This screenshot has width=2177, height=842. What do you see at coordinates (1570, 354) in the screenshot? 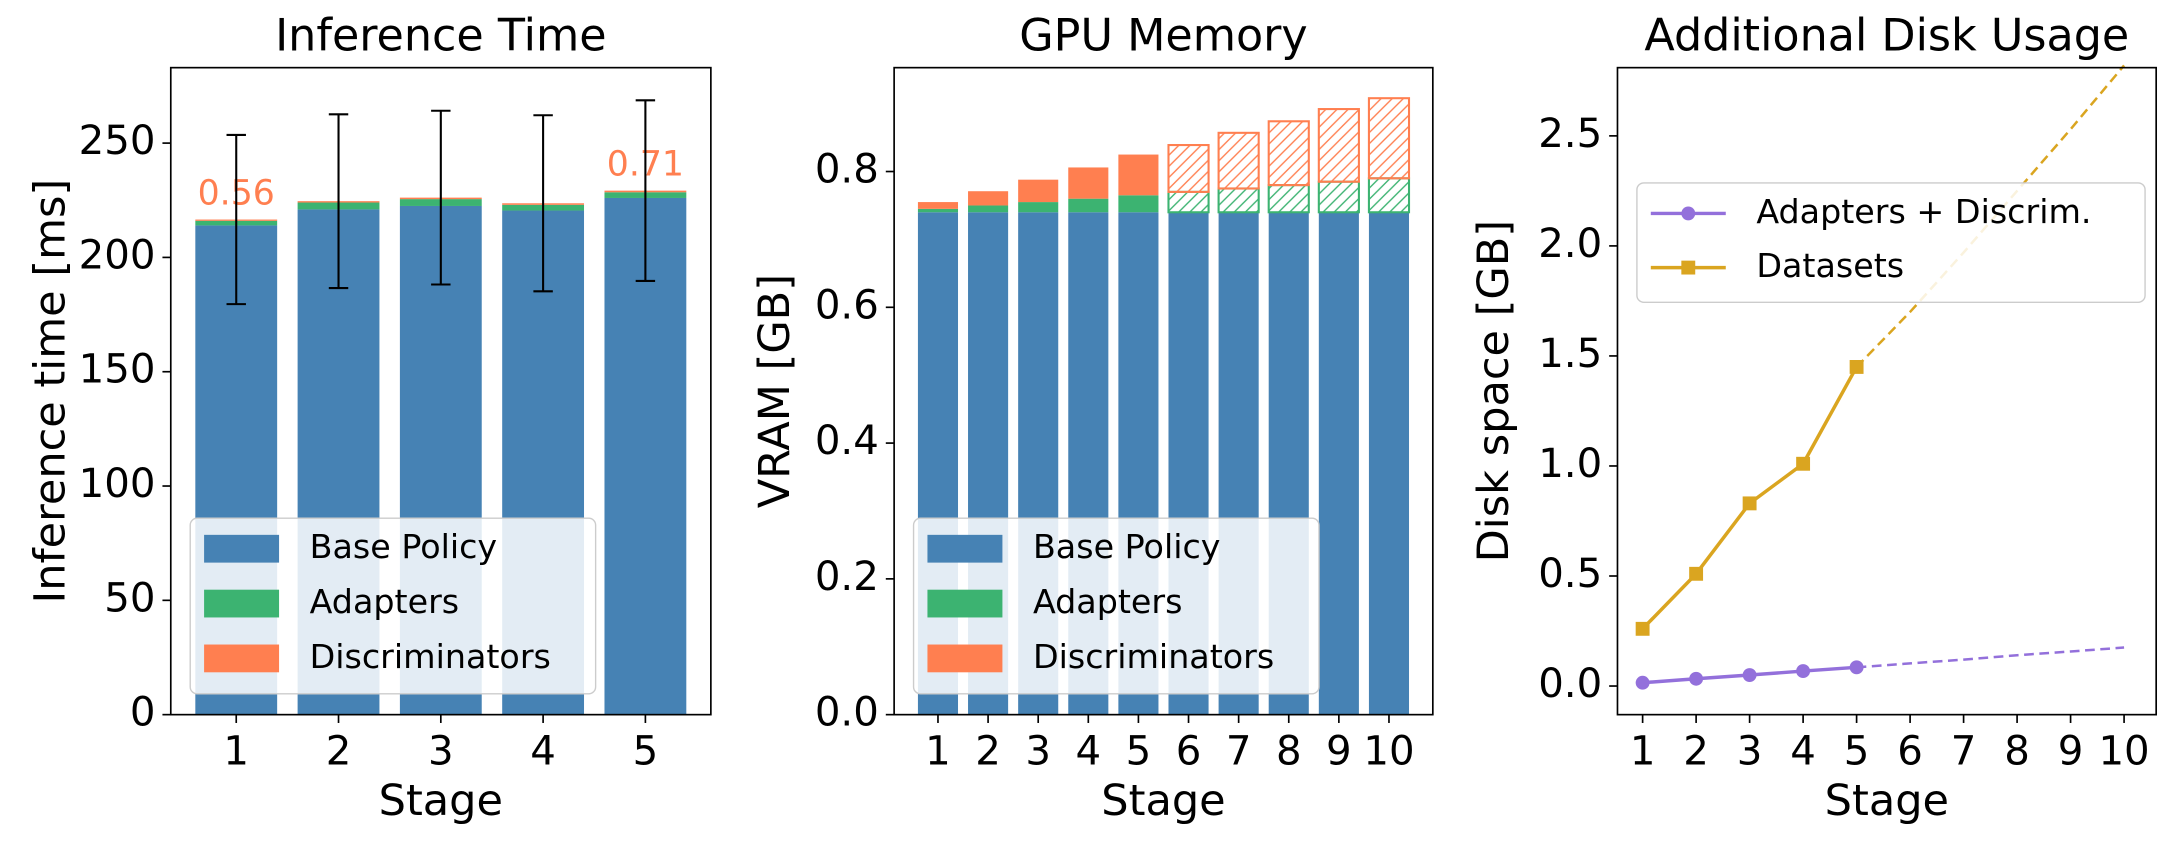
I see `y-tick-label: 1.5` at bounding box center [1570, 354].